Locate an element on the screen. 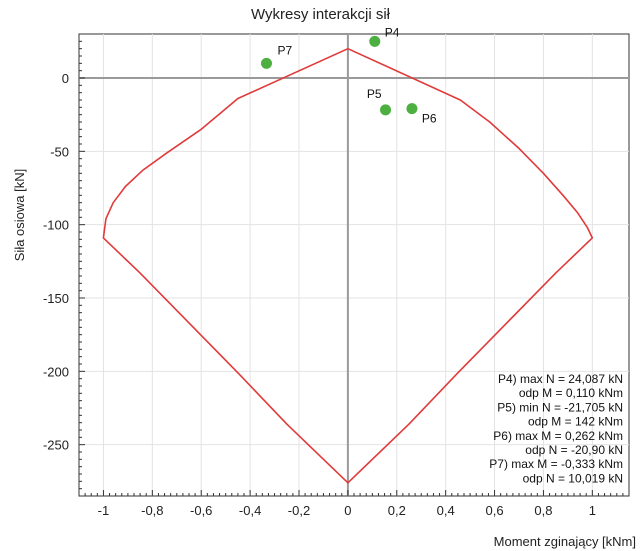 The image size is (641, 551). point-p7 is located at coordinates (266, 63).